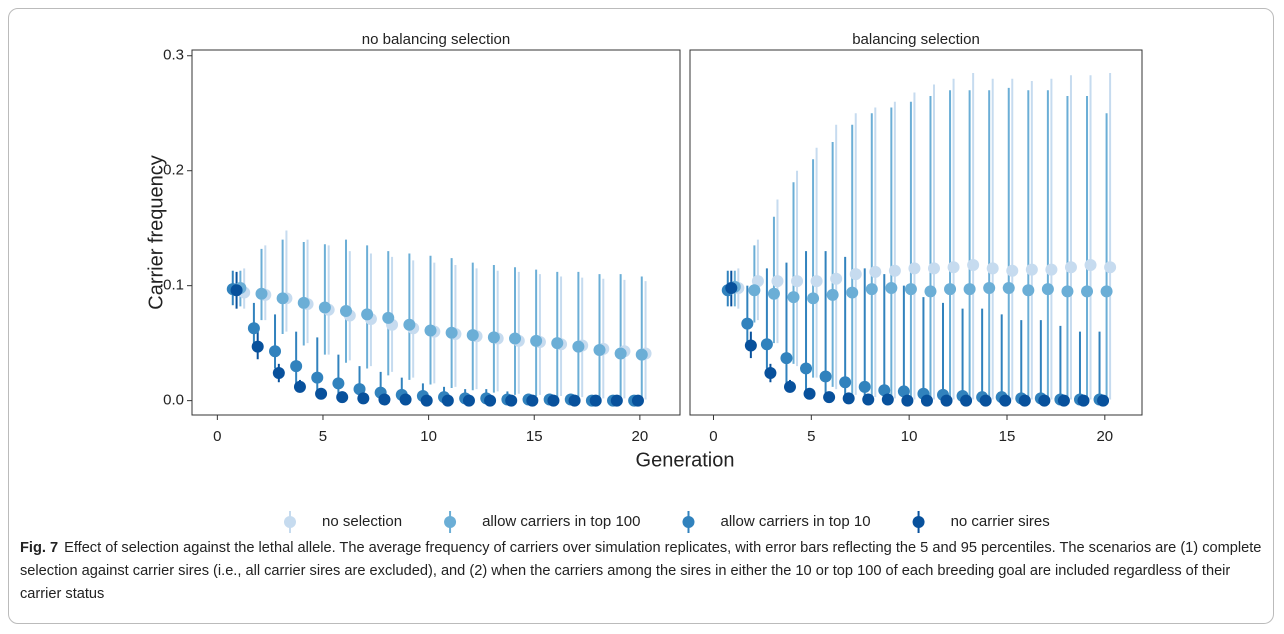  I want to click on y-tick-label: 0.0, so click(173, 400).